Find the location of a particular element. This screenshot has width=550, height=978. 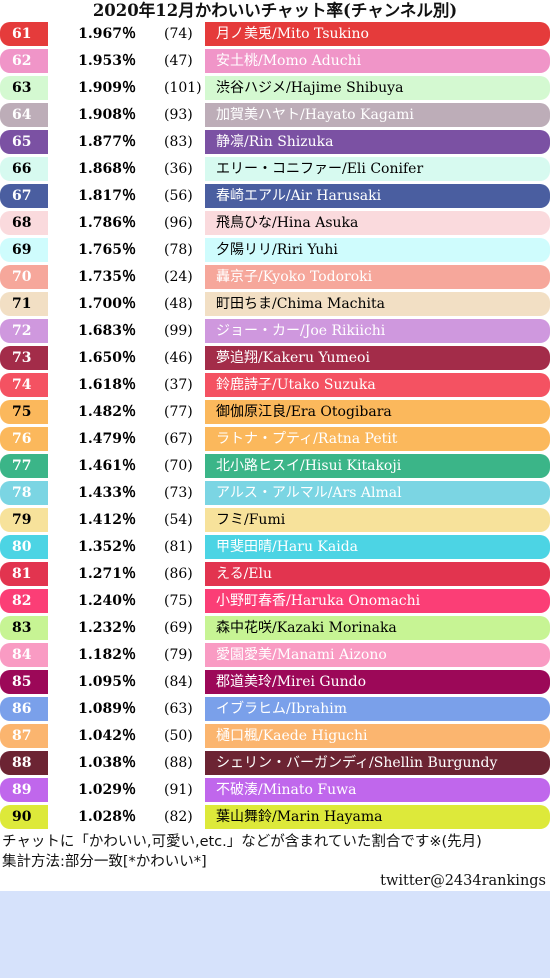

chat-count: (36) is located at coordinates (178, 169).